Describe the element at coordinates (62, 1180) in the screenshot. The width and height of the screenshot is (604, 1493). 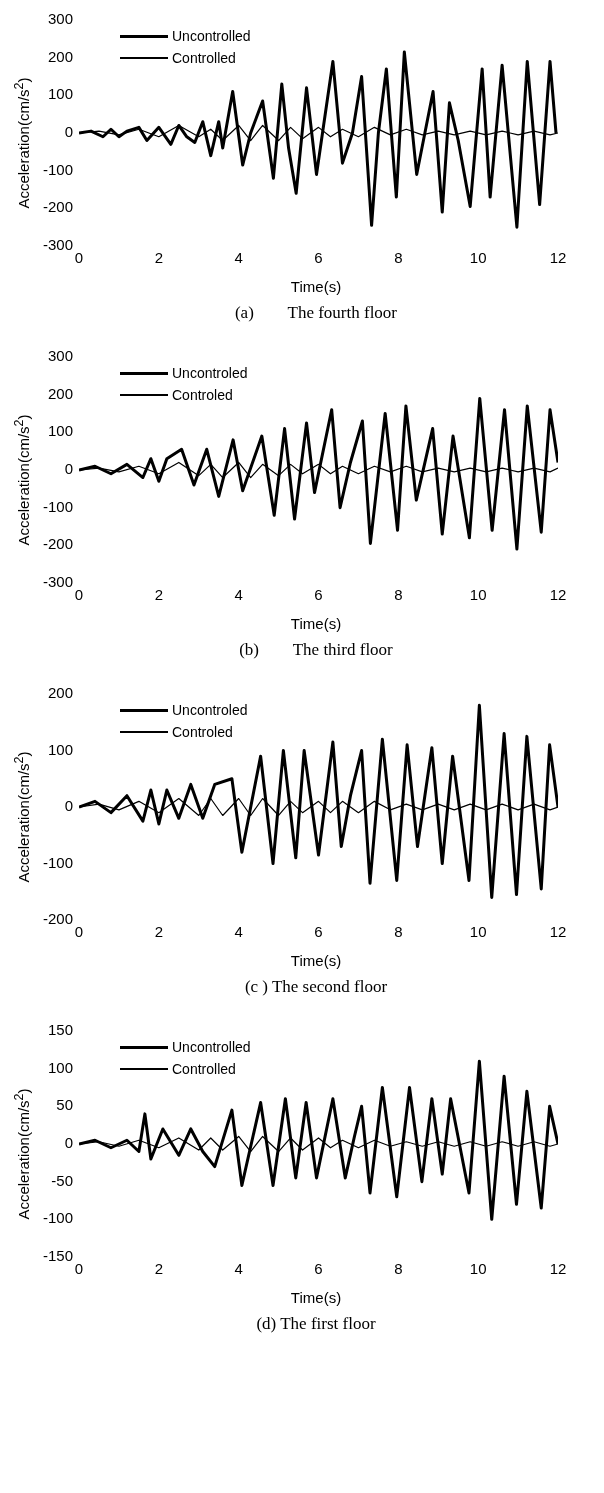
I see `y-tick-label: -50` at that location.